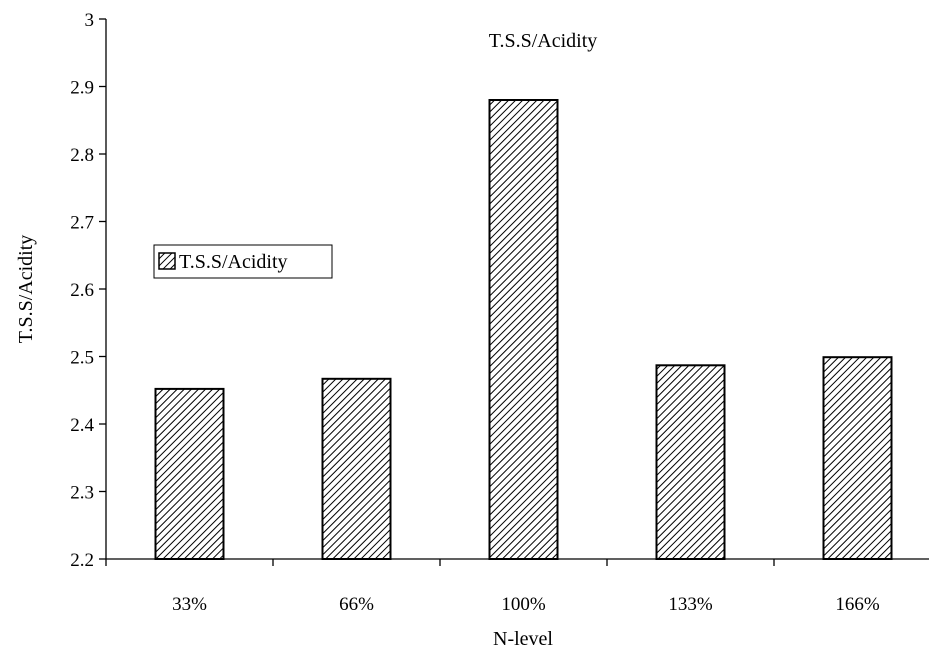 This screenshot has width=929, height=656. I want to click on y-tick-label: 2.5, so click(82, 358).